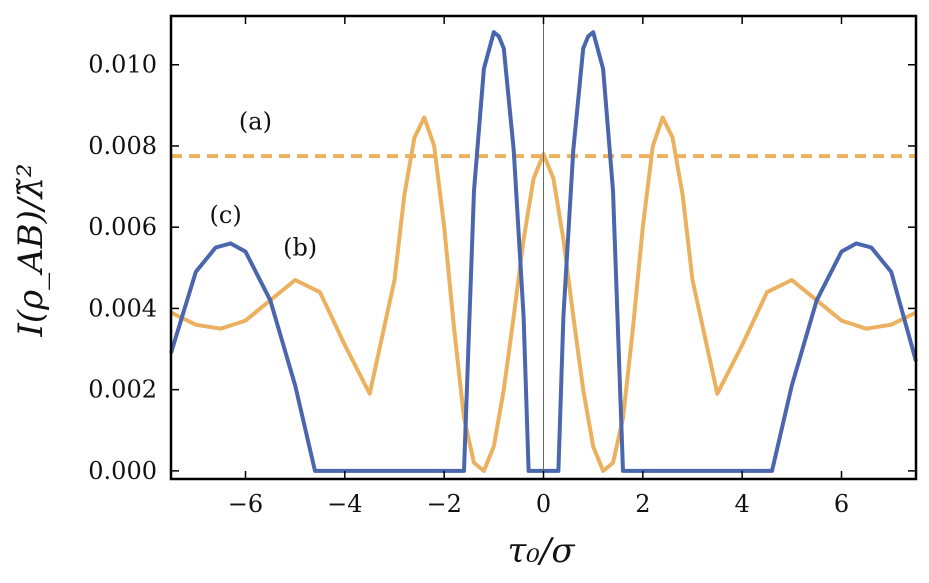 The width and height of the screenshot is (929, 583). I want to click on annotation-a: (a), so click(255, 122).